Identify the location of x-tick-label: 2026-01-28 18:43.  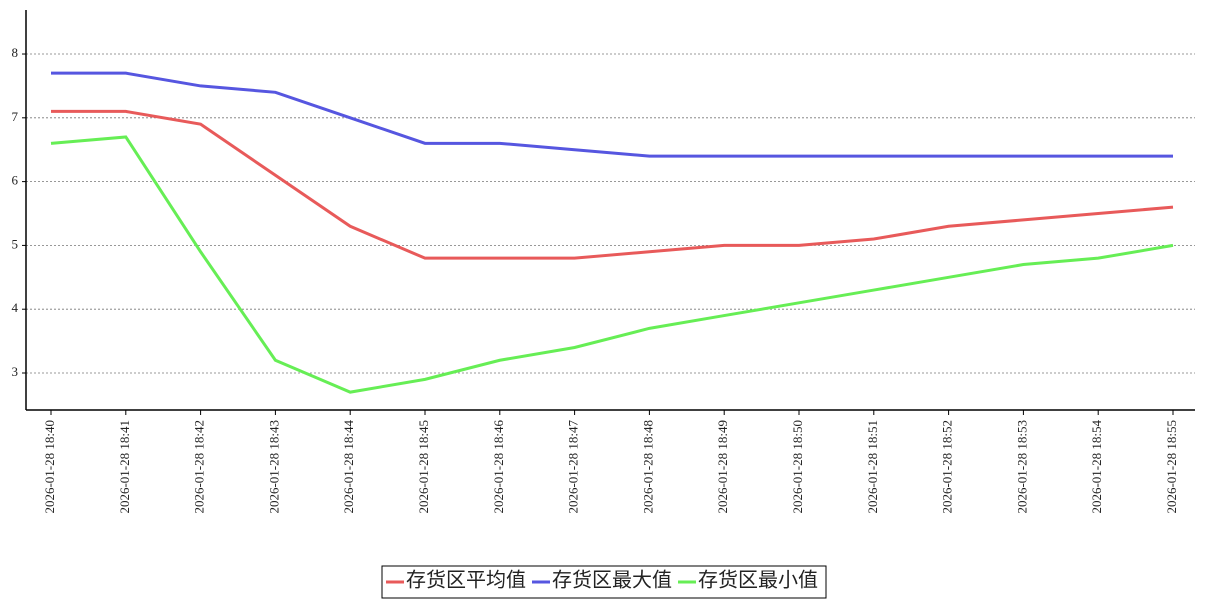
(273, 467).